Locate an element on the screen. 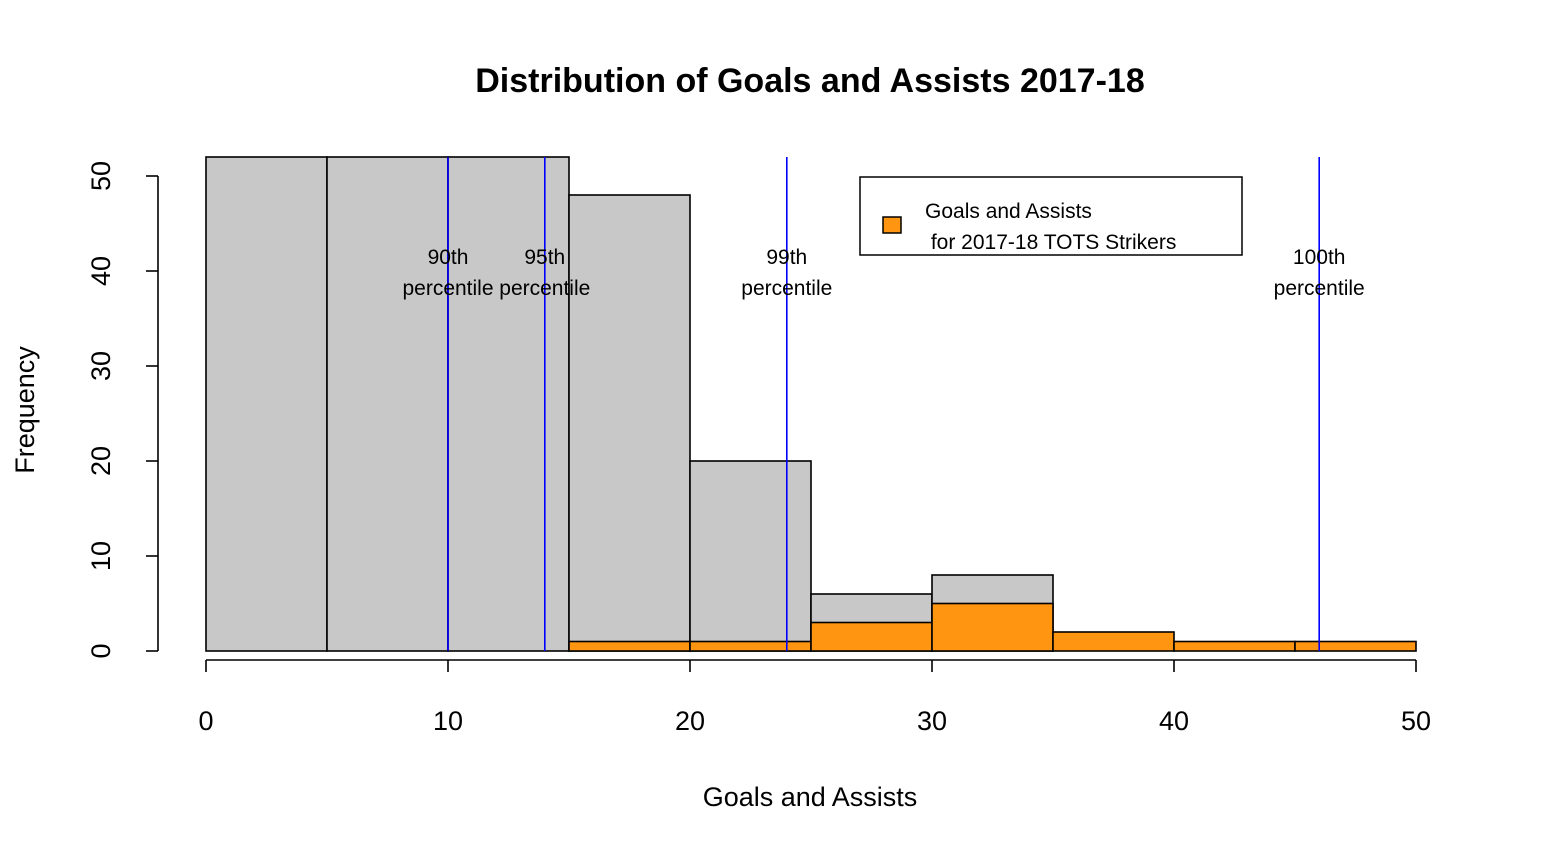 The height and width of the screenshot is (856, 1546). x-tick-label-50: 50 is located at coordinates (1416, 721).